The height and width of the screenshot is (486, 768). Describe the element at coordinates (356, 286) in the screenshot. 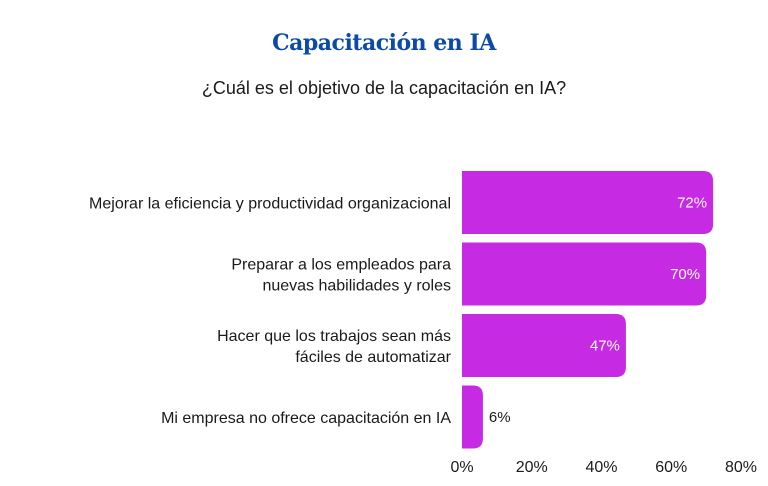

I see `category-label: nuevas habilidades y roles` at that location.